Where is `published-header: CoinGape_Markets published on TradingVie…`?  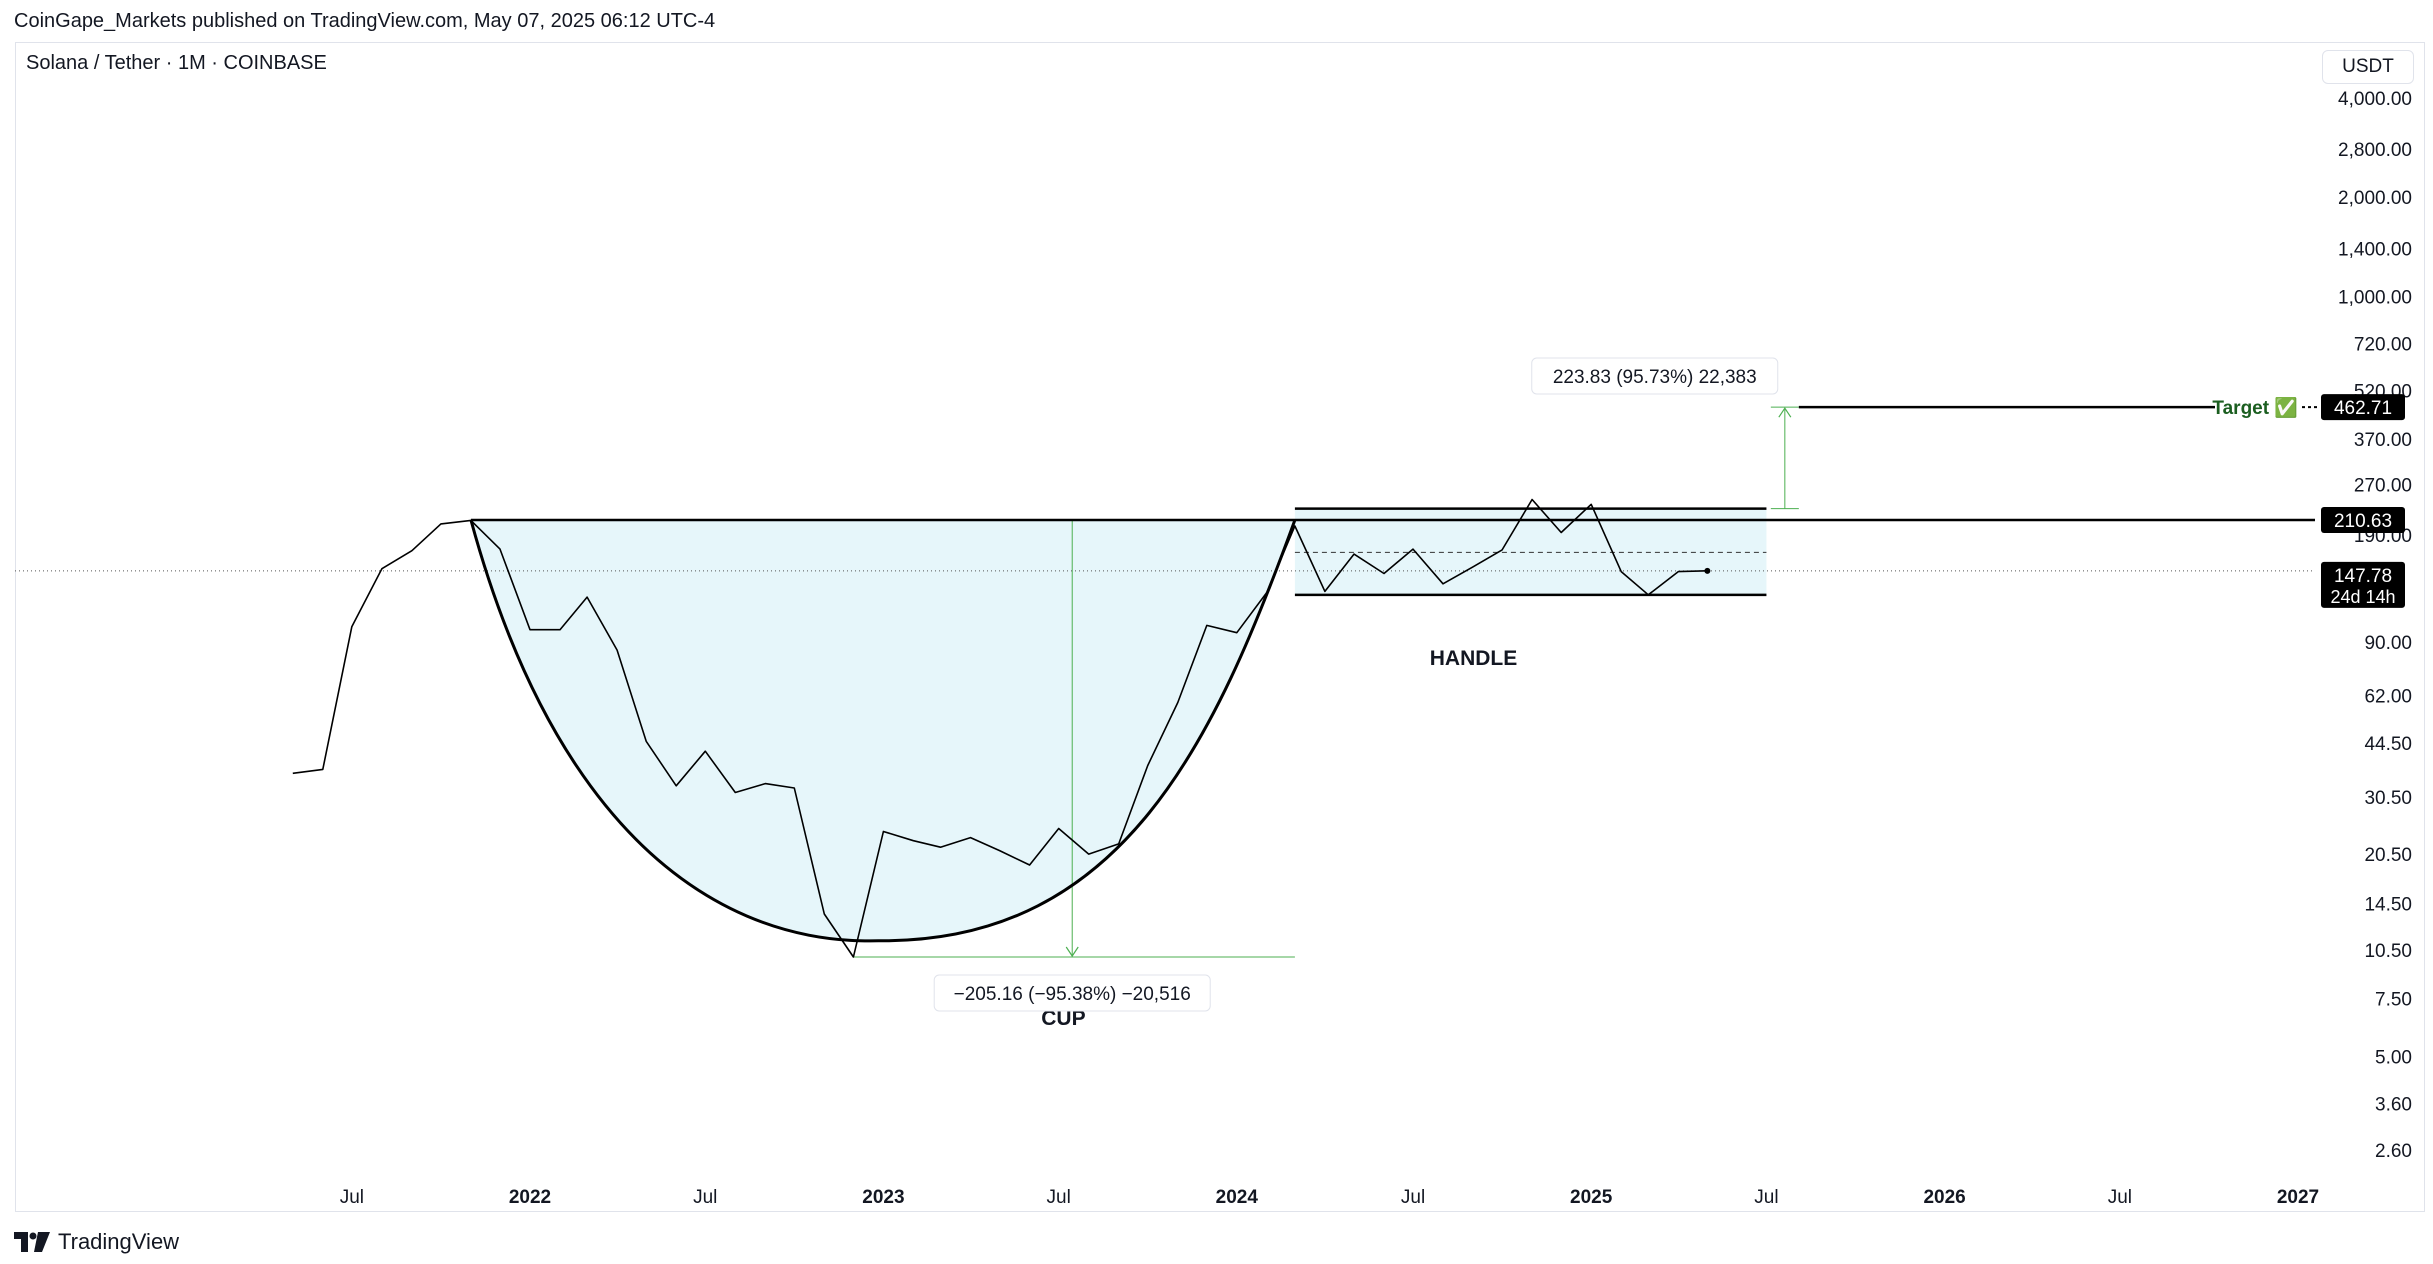
published-header: CoinGape_Markets published on TradingVie… is located at coordinates (365, 21).